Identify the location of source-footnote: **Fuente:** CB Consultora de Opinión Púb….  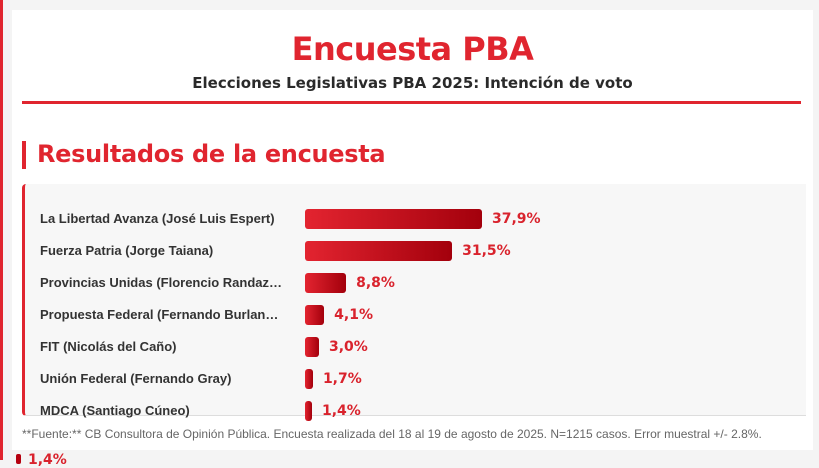
(392, 434).